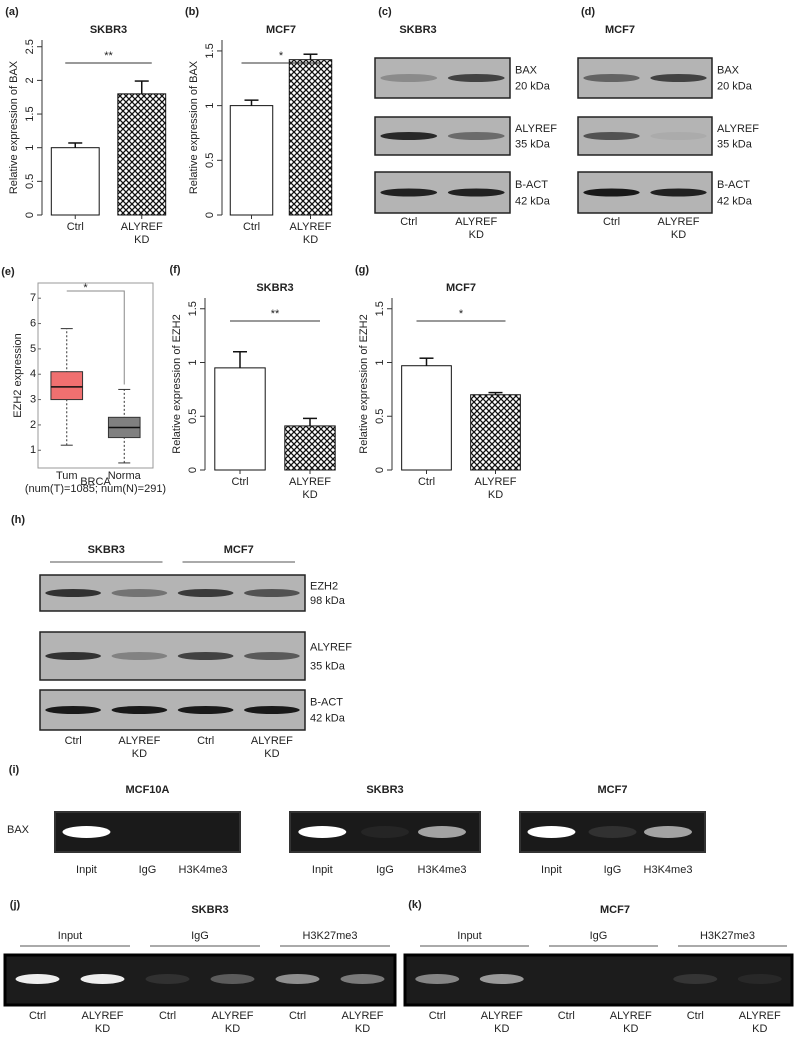  Describe the element at coordinates (415, 905) in the screenshot. I see `panel-label: (k)` at that location.